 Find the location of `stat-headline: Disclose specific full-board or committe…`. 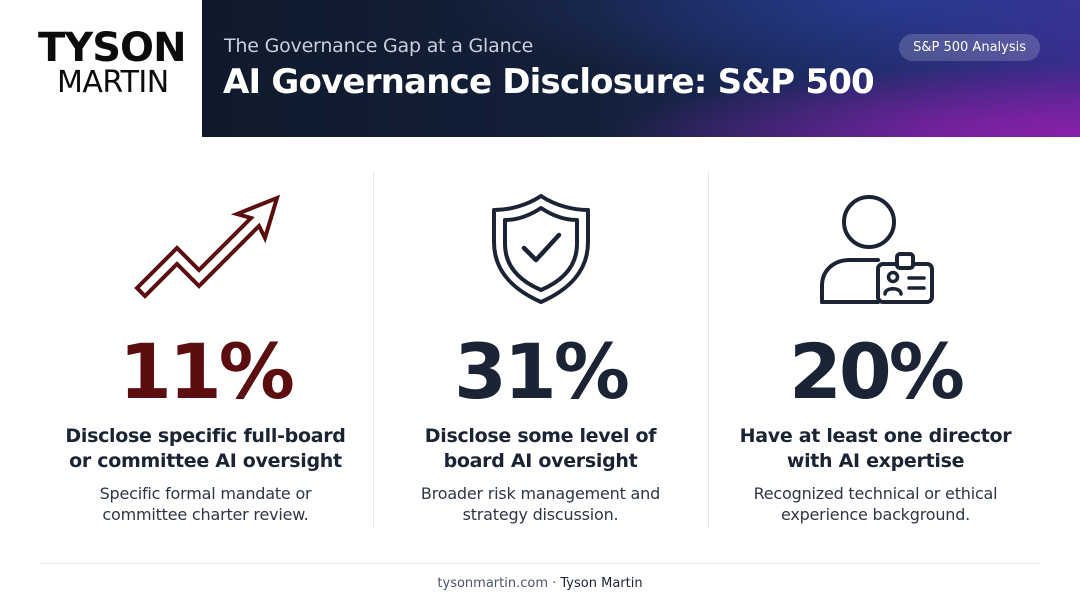

stat-headline: Disclose specific full-board or committe… is located at coordinates (205, 449).